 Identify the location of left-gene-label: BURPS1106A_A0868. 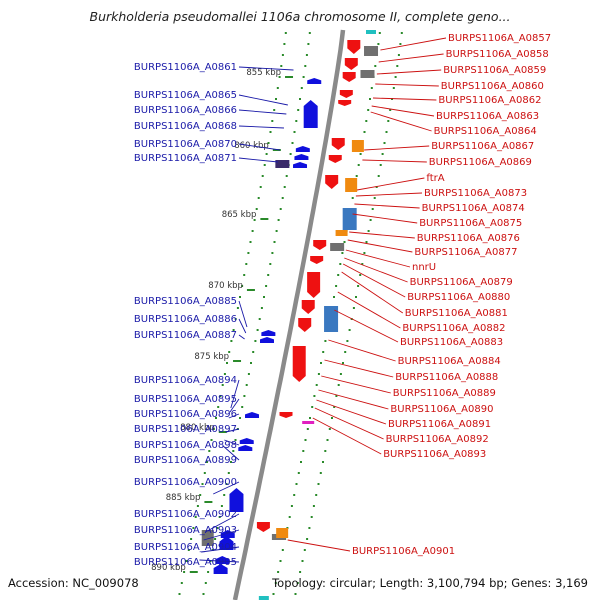
(185, 126).